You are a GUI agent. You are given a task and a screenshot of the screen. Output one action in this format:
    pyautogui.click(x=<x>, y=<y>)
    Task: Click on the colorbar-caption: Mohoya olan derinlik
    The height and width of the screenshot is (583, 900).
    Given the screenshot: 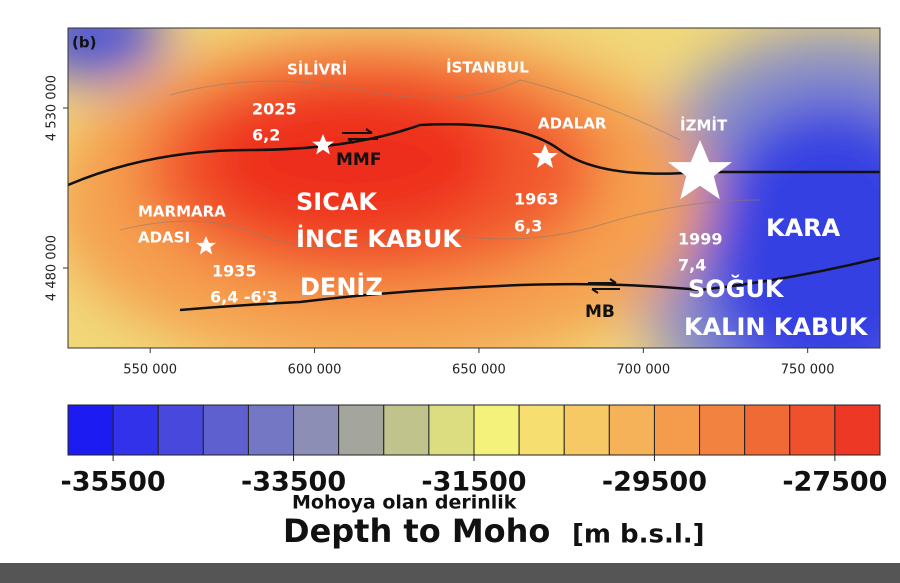 What is the action you would take?
    pyautogui.click(x=404, y=503)
    